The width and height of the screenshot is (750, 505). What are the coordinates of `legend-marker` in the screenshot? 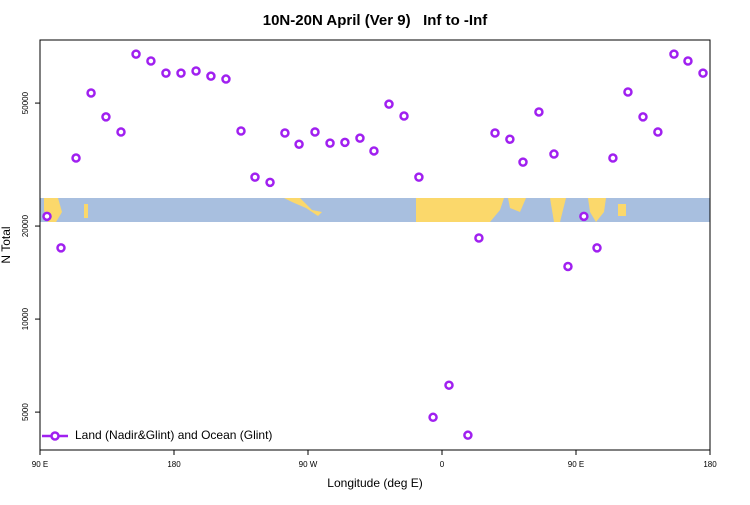 It's located at (55, 436).